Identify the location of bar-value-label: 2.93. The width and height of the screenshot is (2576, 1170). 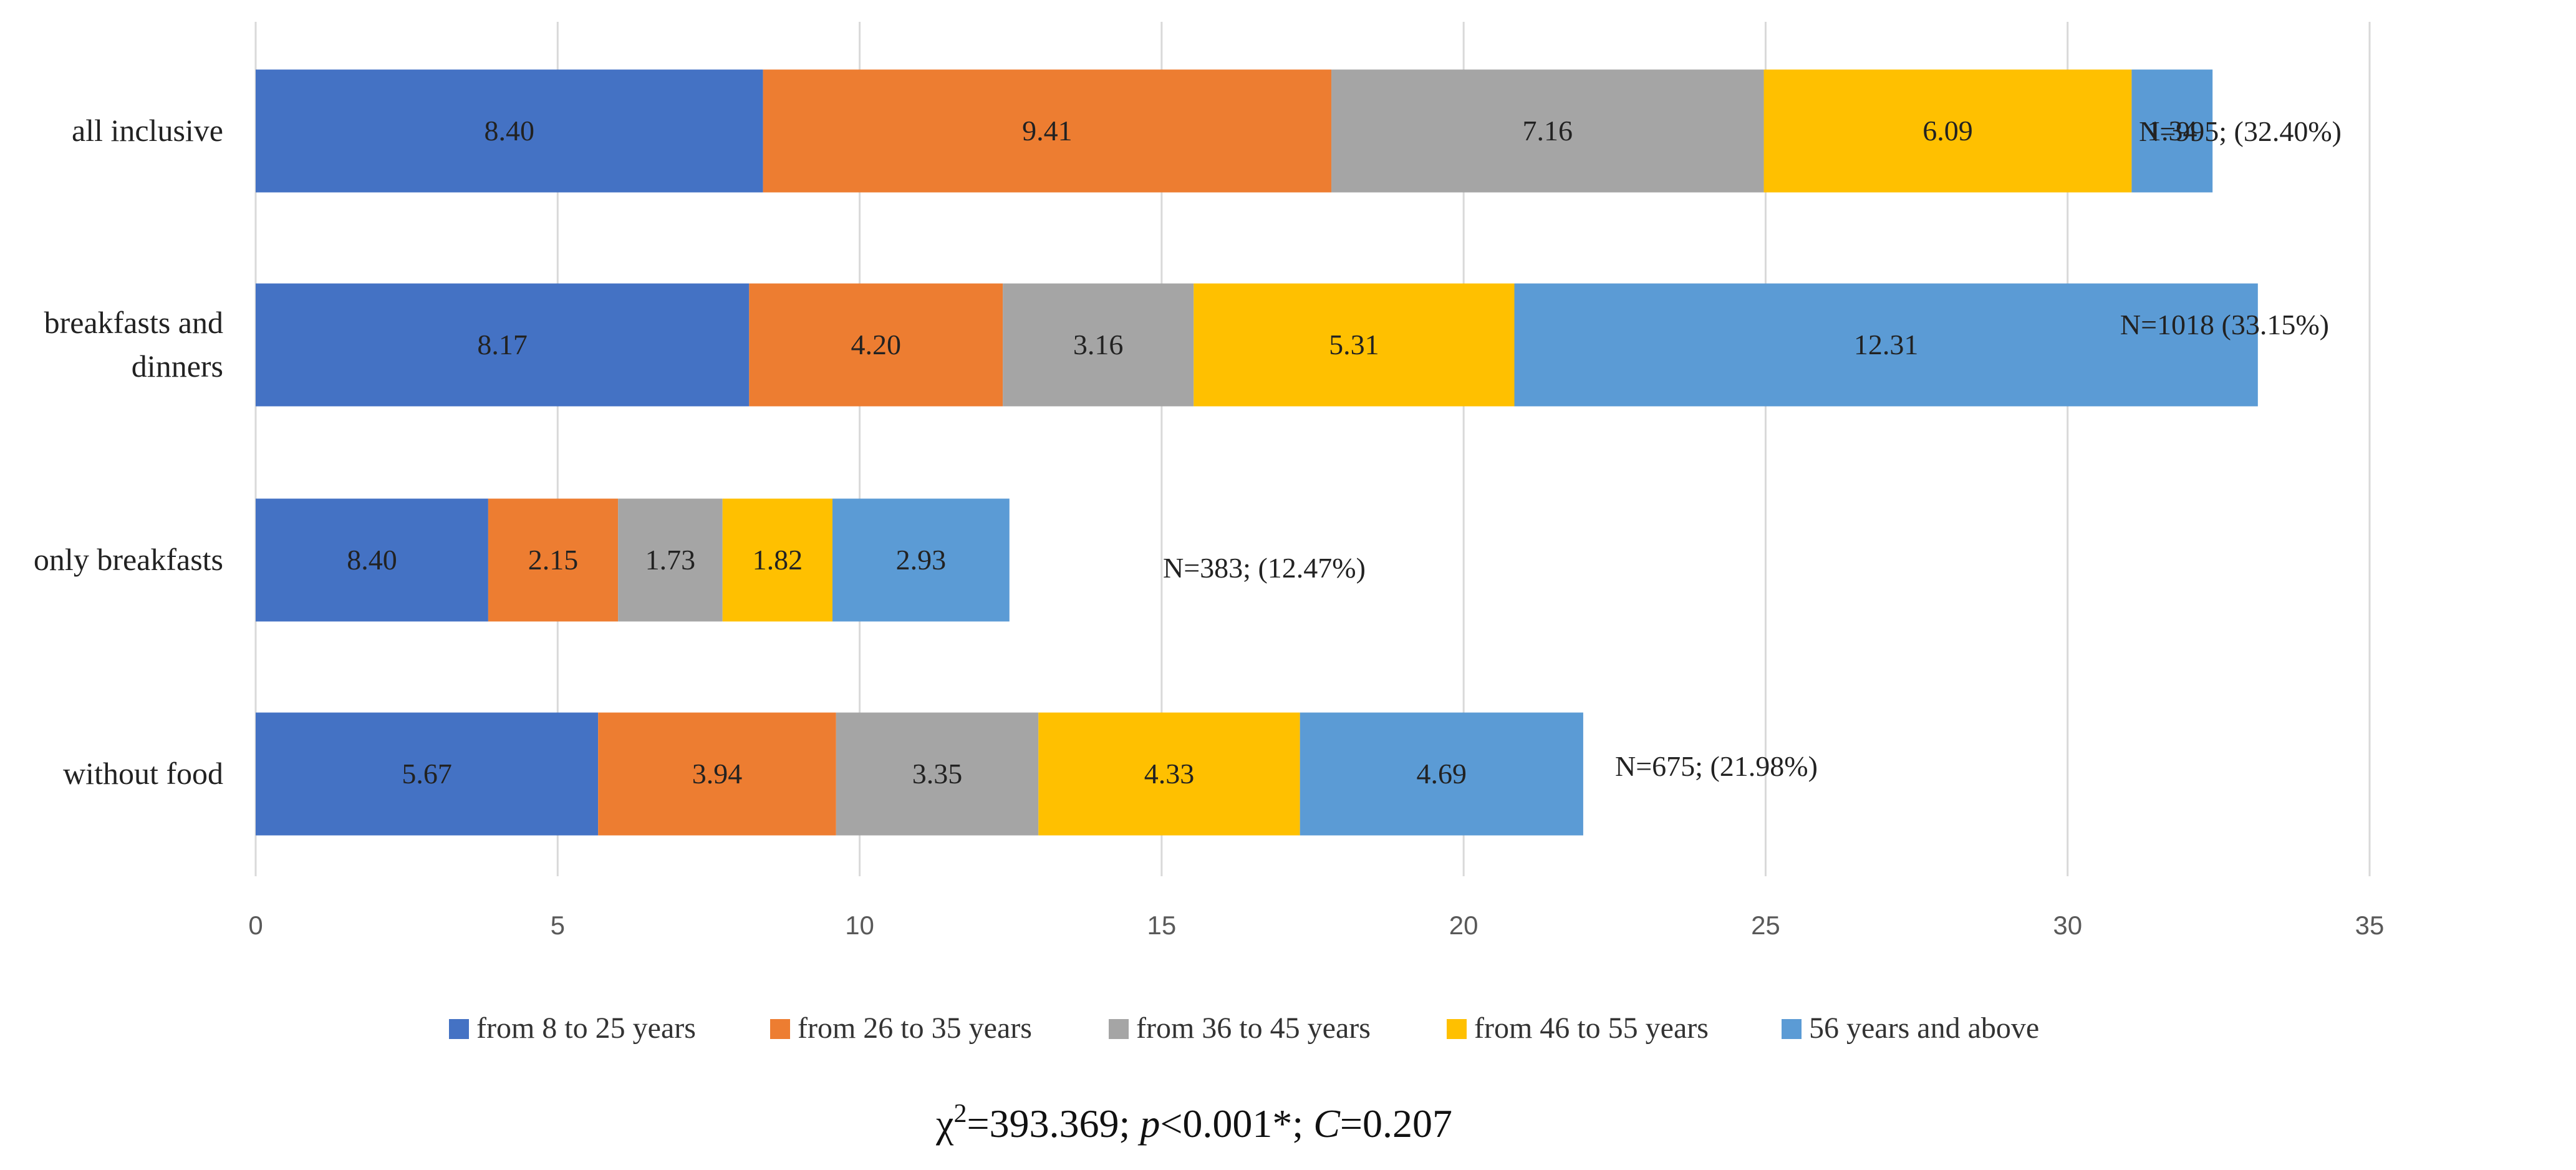
(921, 560).